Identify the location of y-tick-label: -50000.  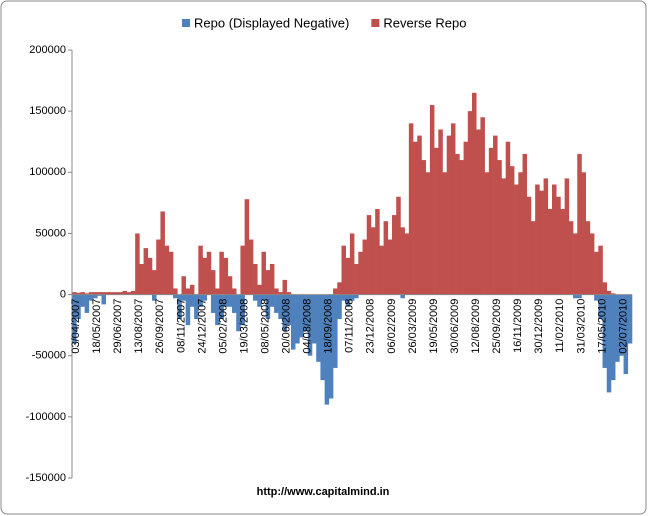
(49, 356).